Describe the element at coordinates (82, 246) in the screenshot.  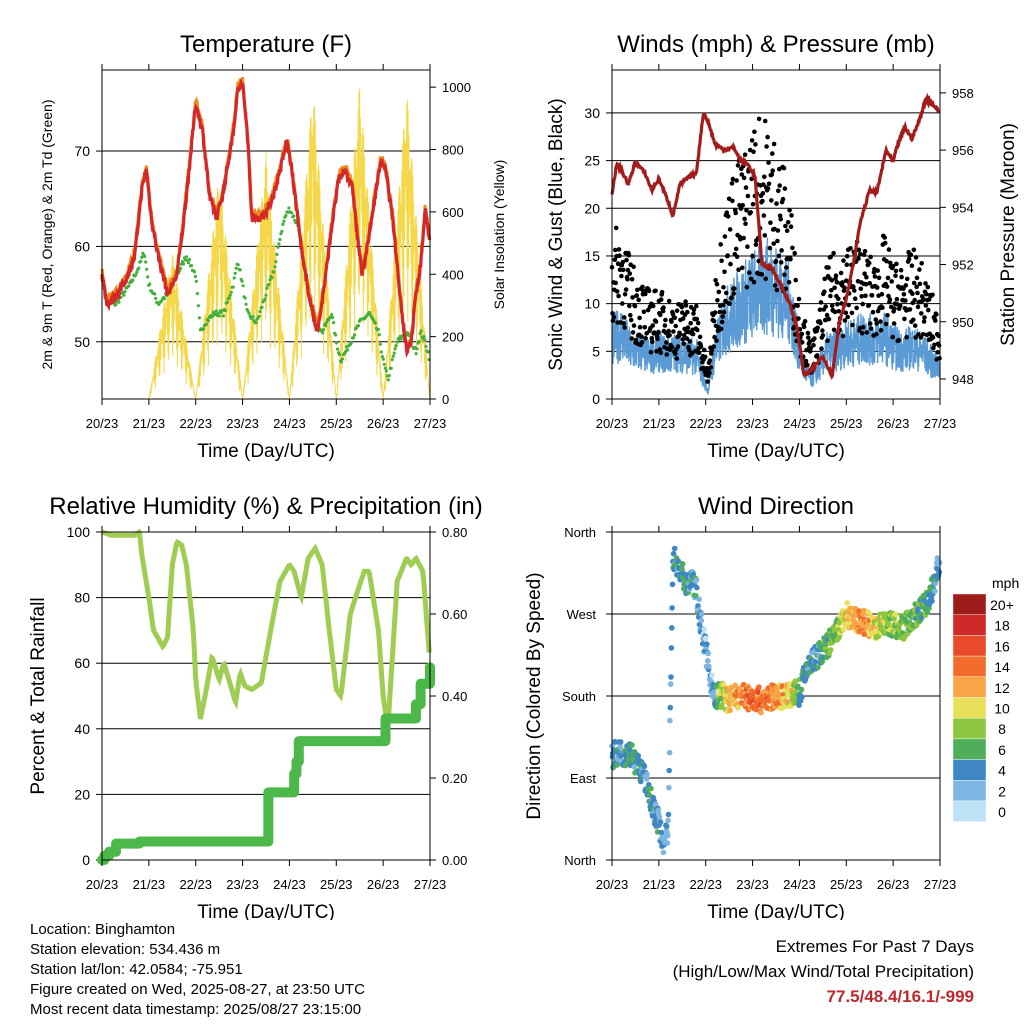
I see `y-tick-label: 60` at that location.